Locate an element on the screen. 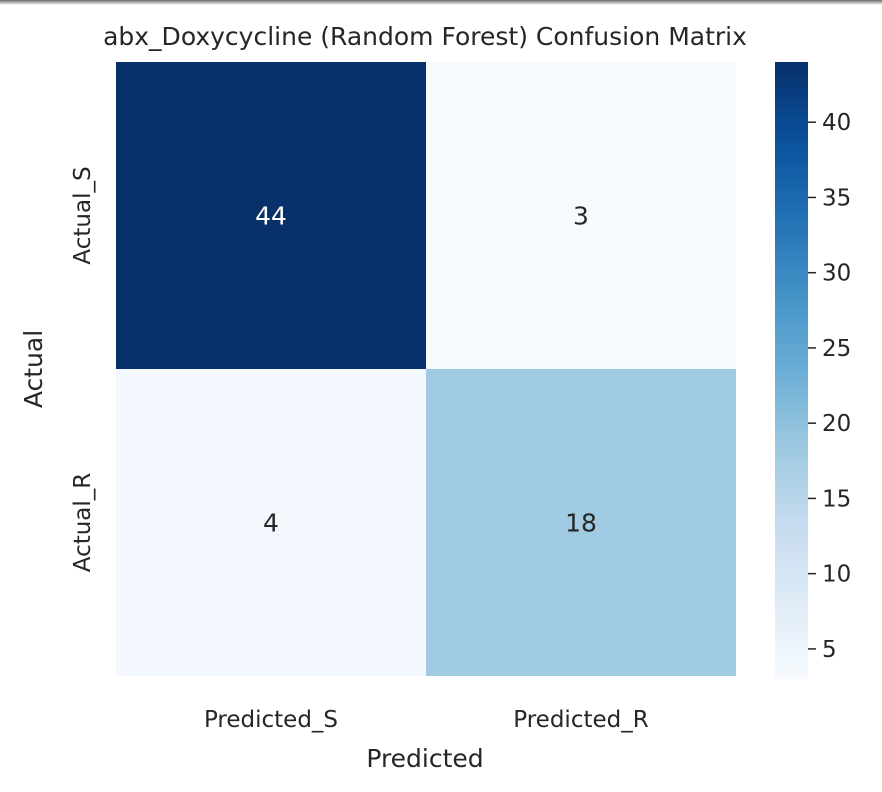  colorbar-tick-label: 20 is located at coordinates (836, 424).